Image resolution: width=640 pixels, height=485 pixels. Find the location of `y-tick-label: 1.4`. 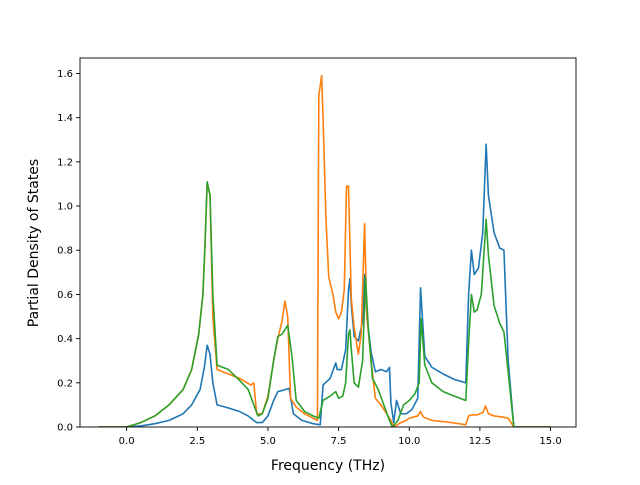

y-tick-label: 1.4 is located at coordinates (65, 118).